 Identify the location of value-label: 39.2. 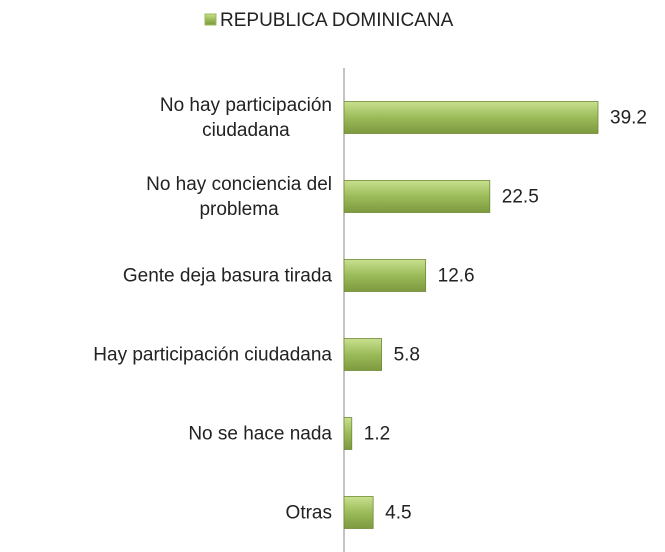
(628, 118).